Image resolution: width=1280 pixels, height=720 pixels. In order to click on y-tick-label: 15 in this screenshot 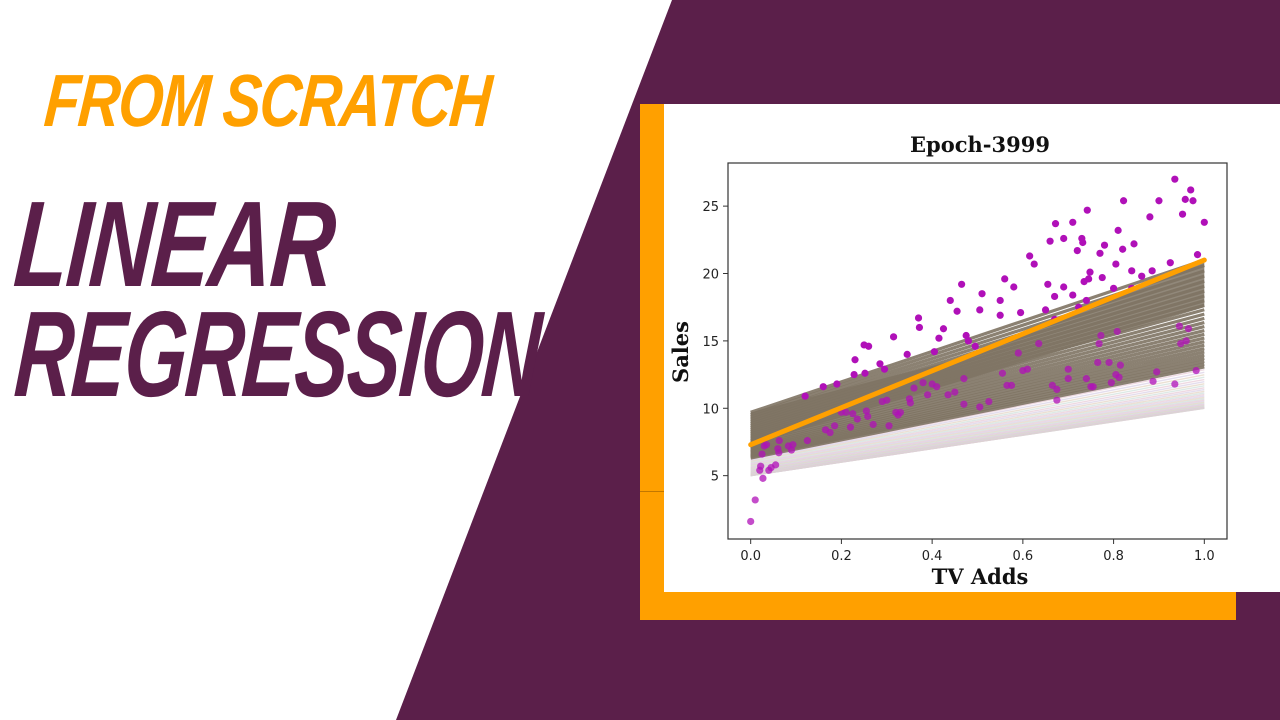, I will do `click(710, 342)`.